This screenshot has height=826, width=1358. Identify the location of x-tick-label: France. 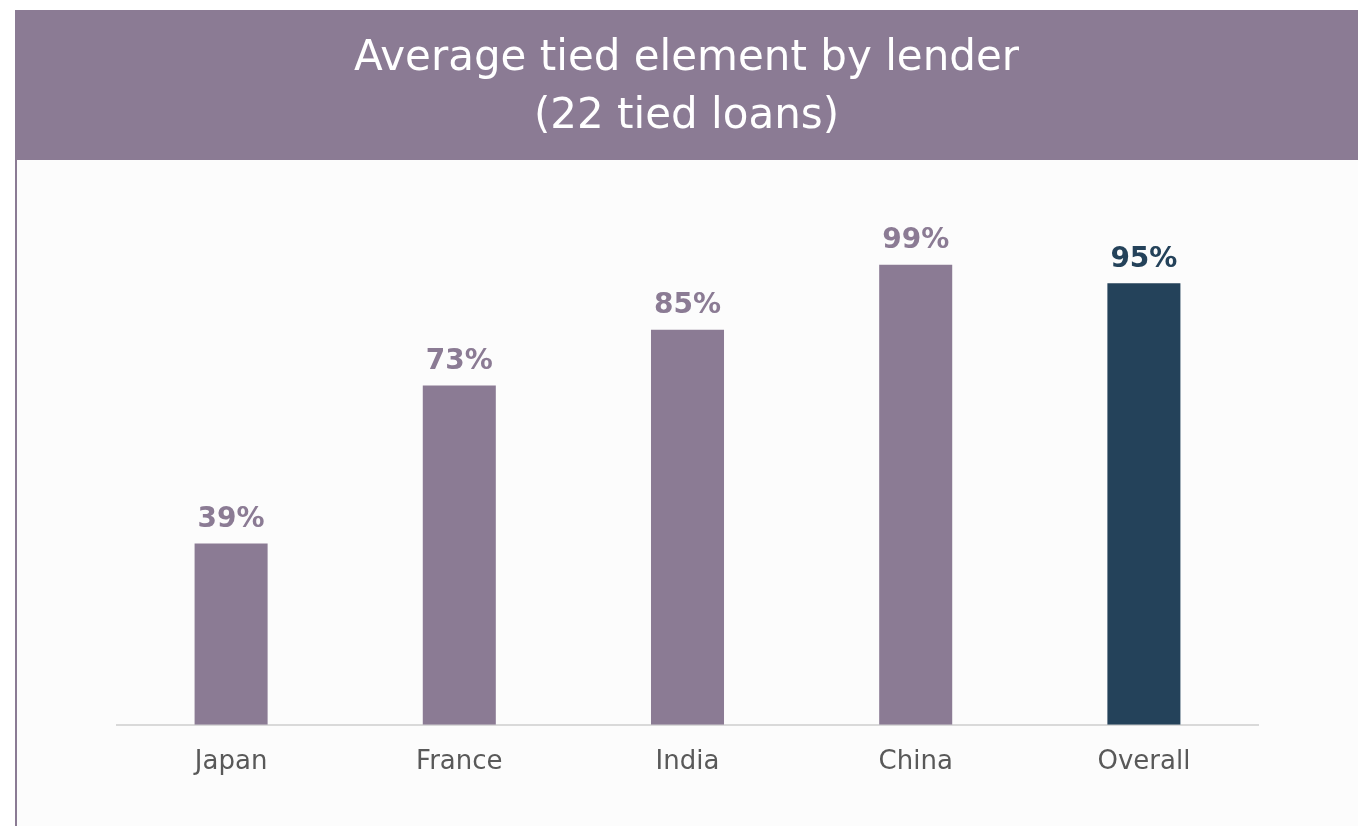
(459, 760).